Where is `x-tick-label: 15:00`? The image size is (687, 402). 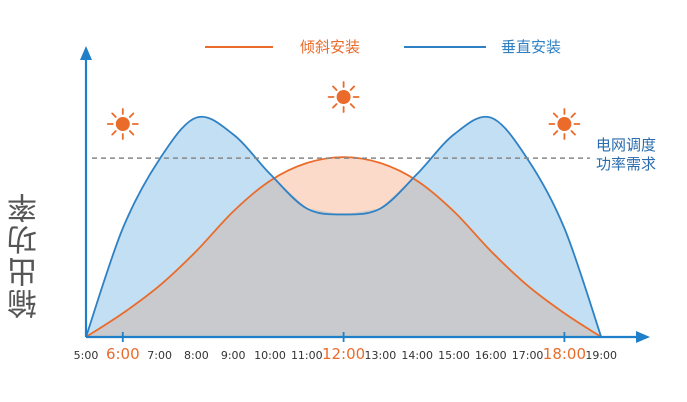
x-tick-label: 15:00 is located at coordinates (454, 355).